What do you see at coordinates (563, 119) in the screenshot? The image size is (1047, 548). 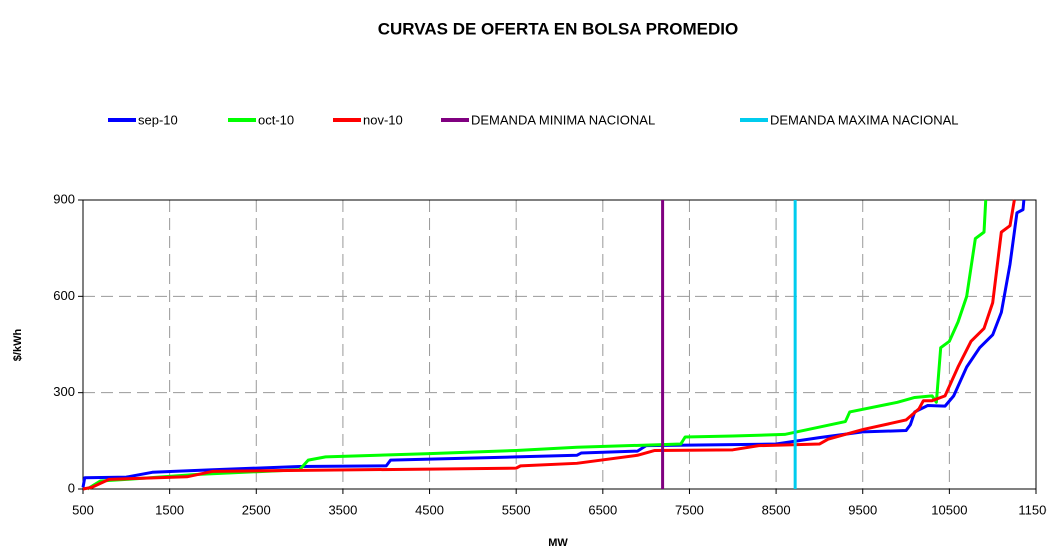 I see `legend-label: DEMANDA MINIMA NACIONAL` at bounding box center [563, 119].